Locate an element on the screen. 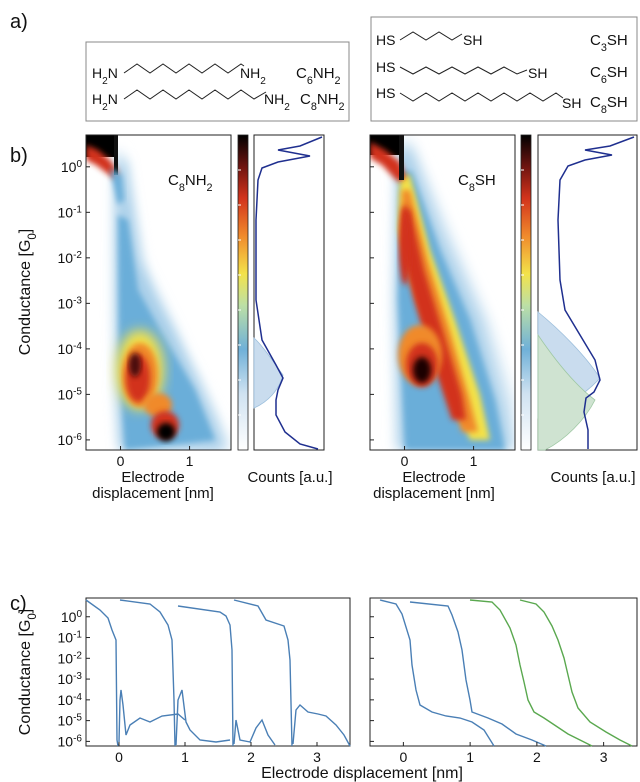 This screenshot has height=782, width=640. amine-c6-right-group: NH2 is located at coordinates (253, 76).